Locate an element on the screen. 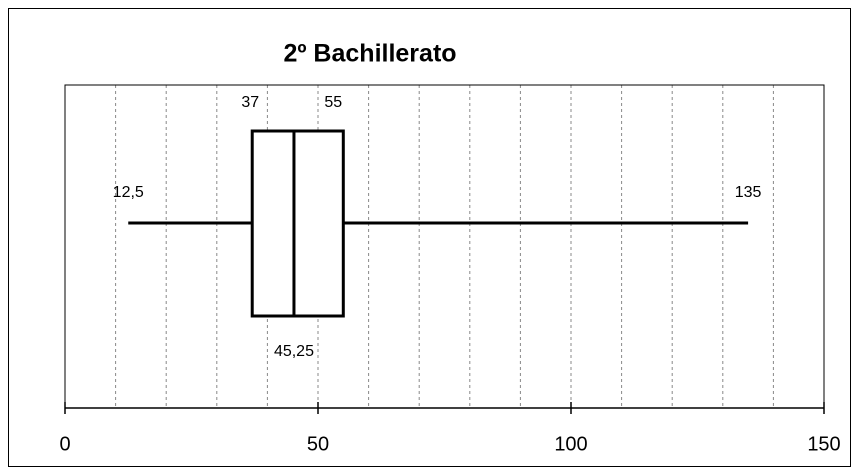  box is located at coordinates (297, 223).